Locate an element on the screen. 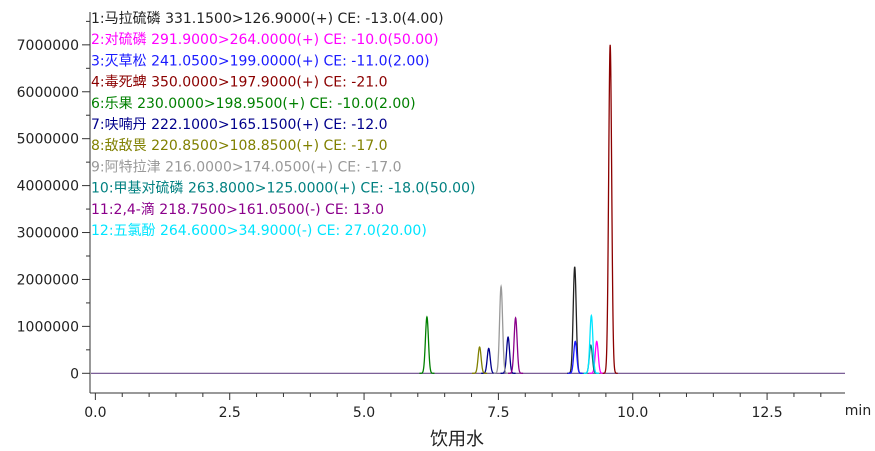 This screenshot has height=451, width=875. y-tick-label: 1000000 is located at coordinates (48, 327).